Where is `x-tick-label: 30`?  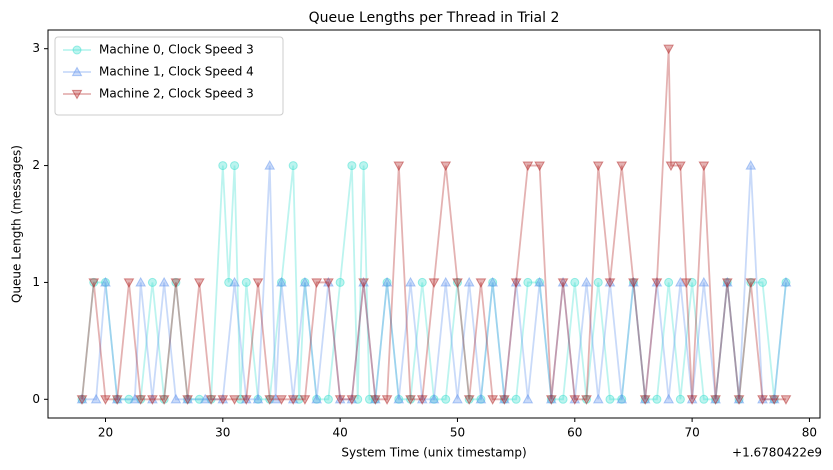 x-tick-label: 30 is located at coordinates (222, 433).